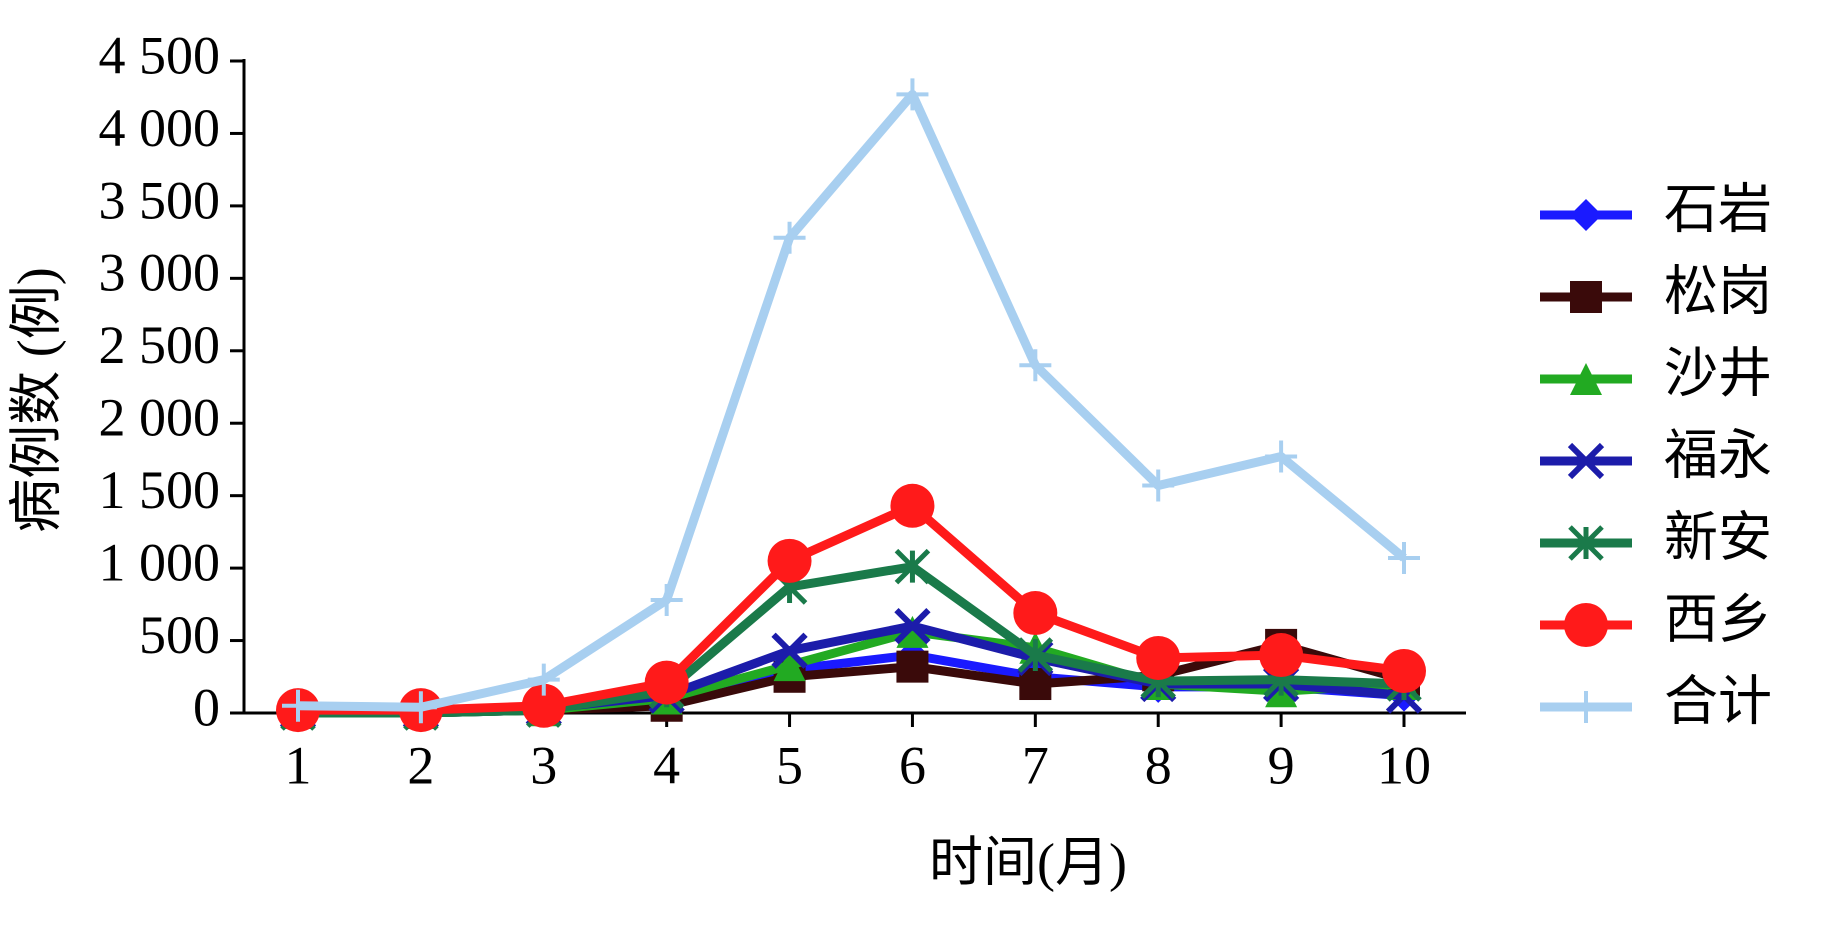 The height and width of the screenshot is (942, 1843). I want to click on legend-label: 沙井, so click(1718, 373).